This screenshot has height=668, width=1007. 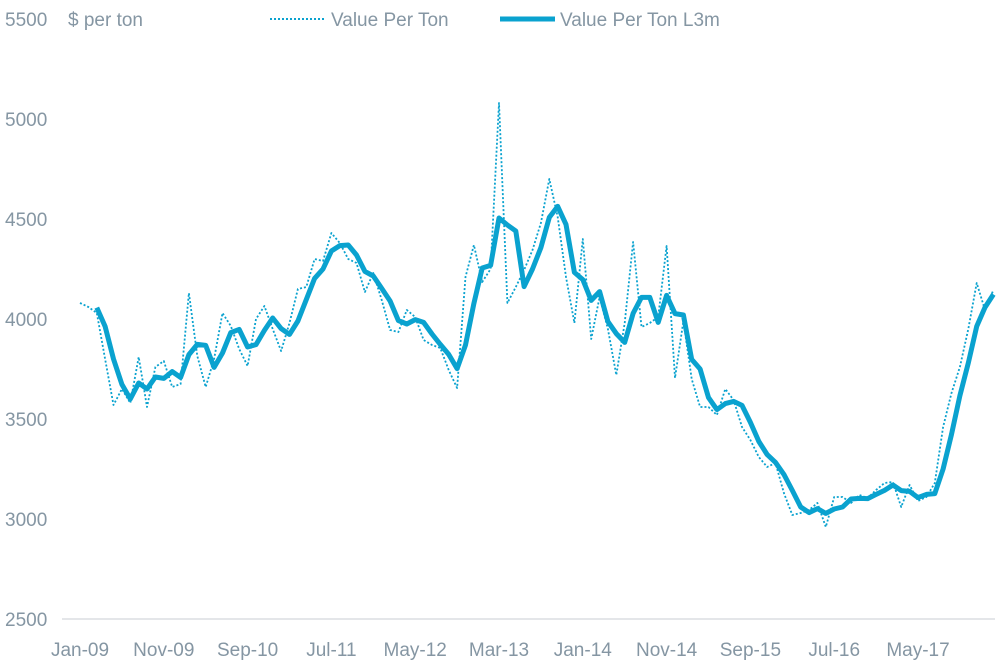 I want to click on y-tick-label: 5500, so click(x=26, y=20).